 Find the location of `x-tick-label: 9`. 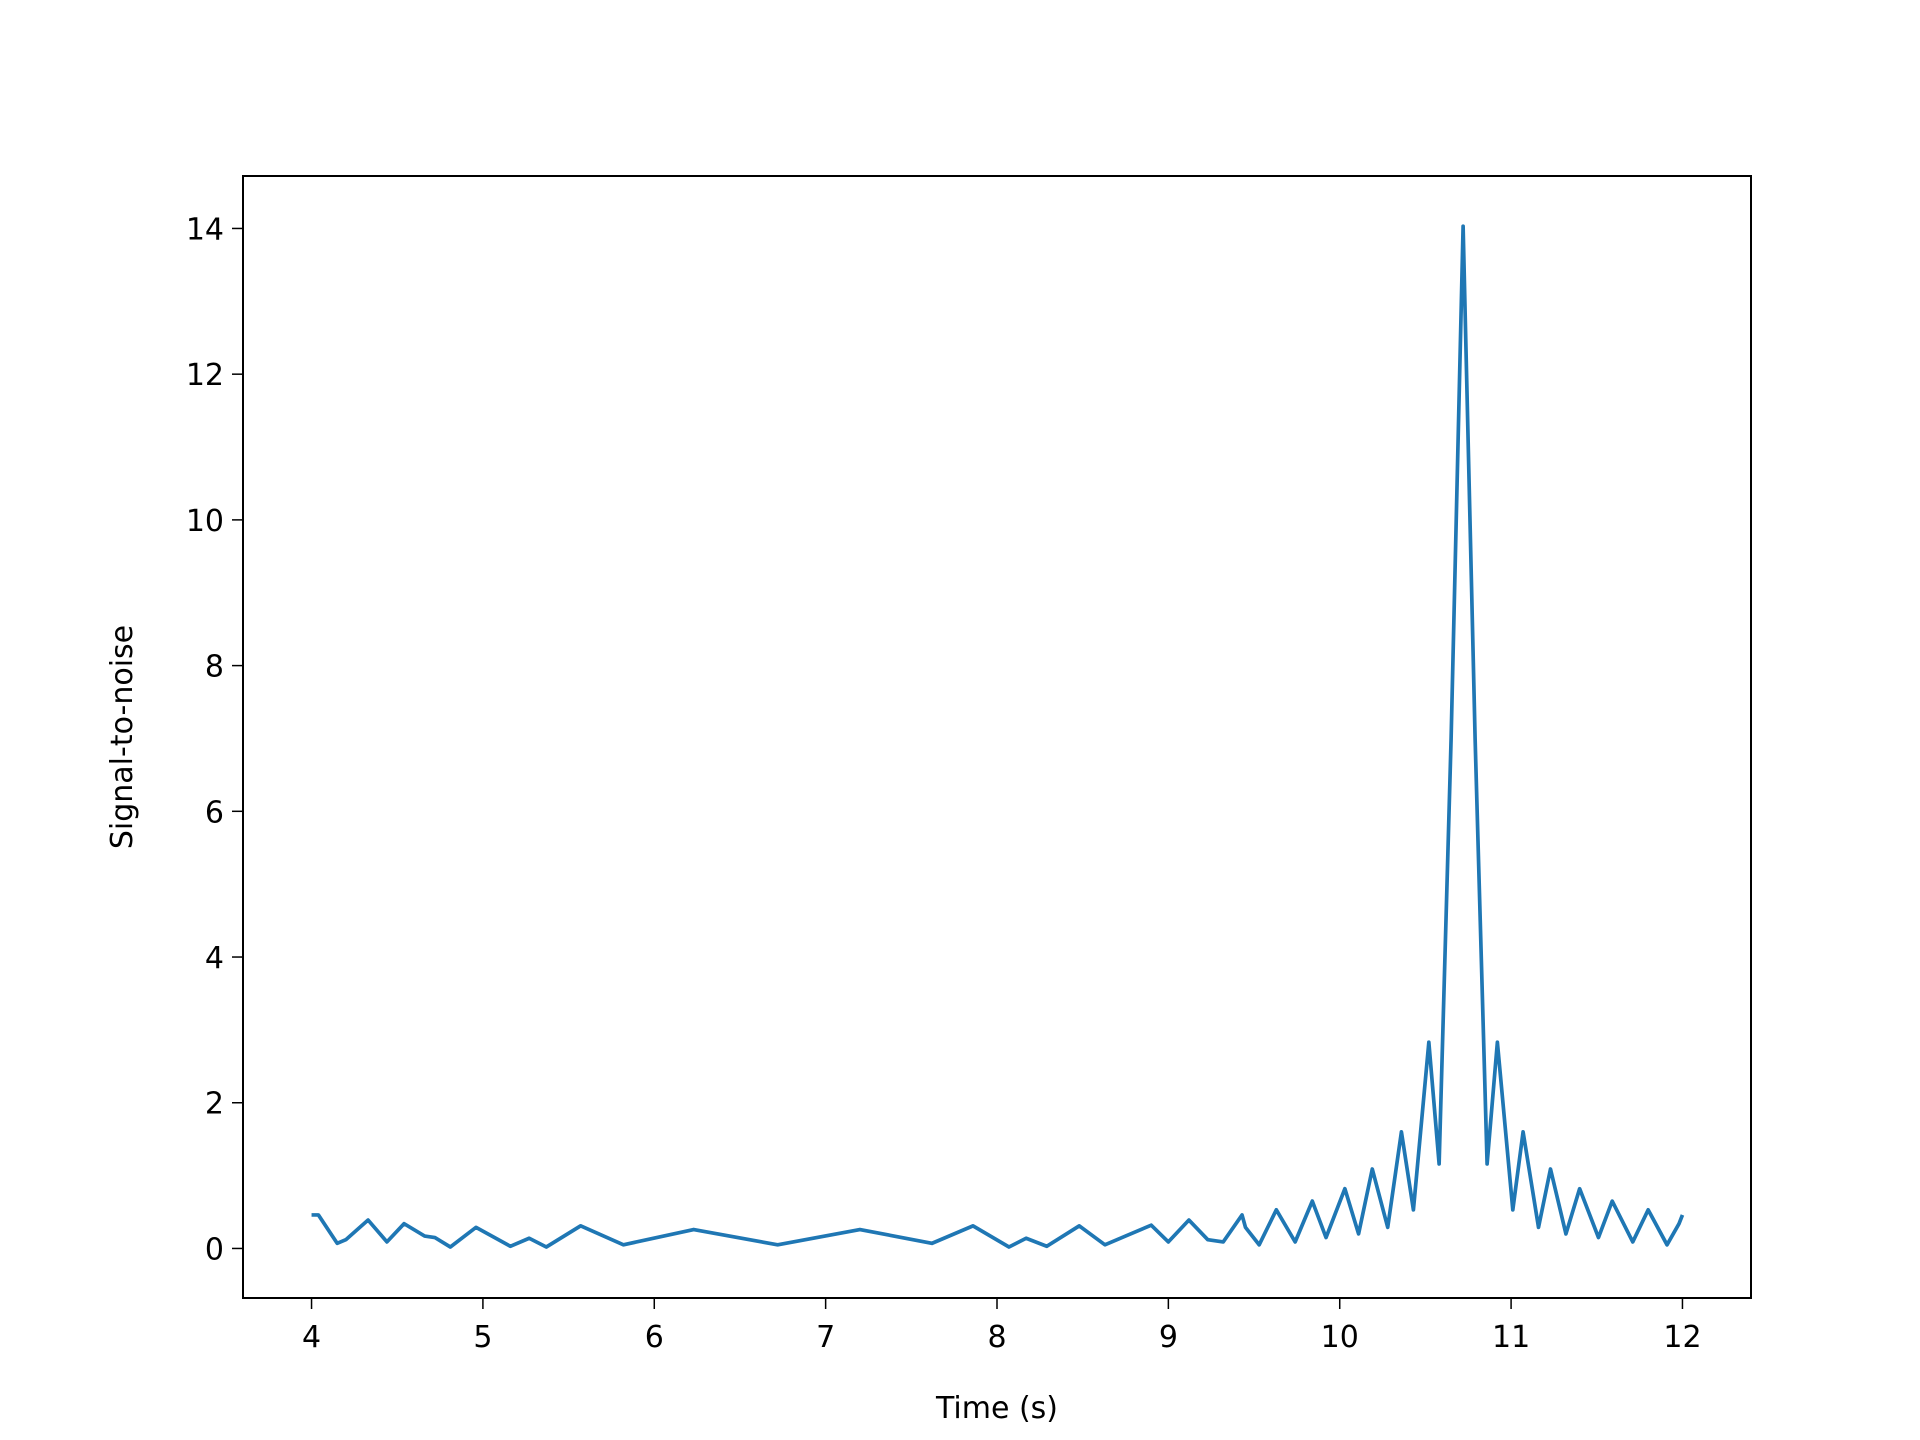

x-tick-label: 9 is located at coordinates (1168, 1337).